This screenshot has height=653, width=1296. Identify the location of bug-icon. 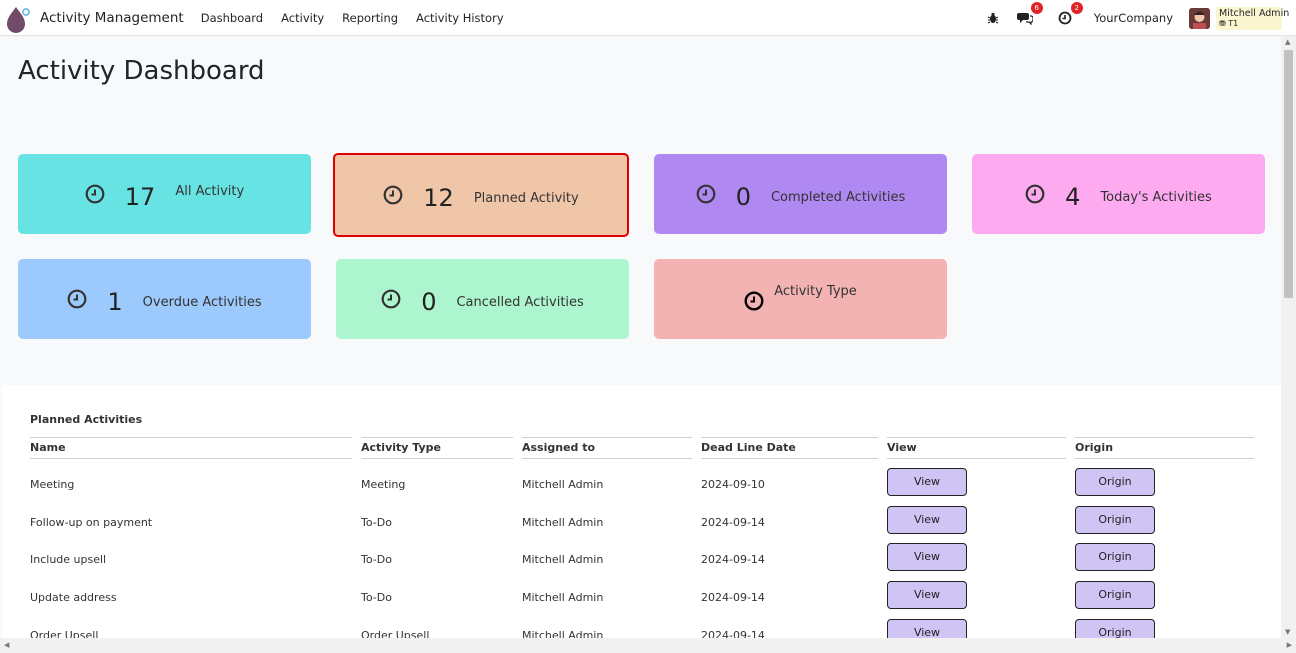
(993, 18).